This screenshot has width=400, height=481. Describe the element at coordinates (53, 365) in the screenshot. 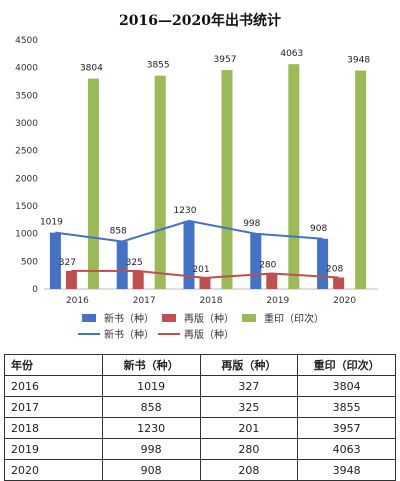

I see `table-header-cell: 年份` at that location.